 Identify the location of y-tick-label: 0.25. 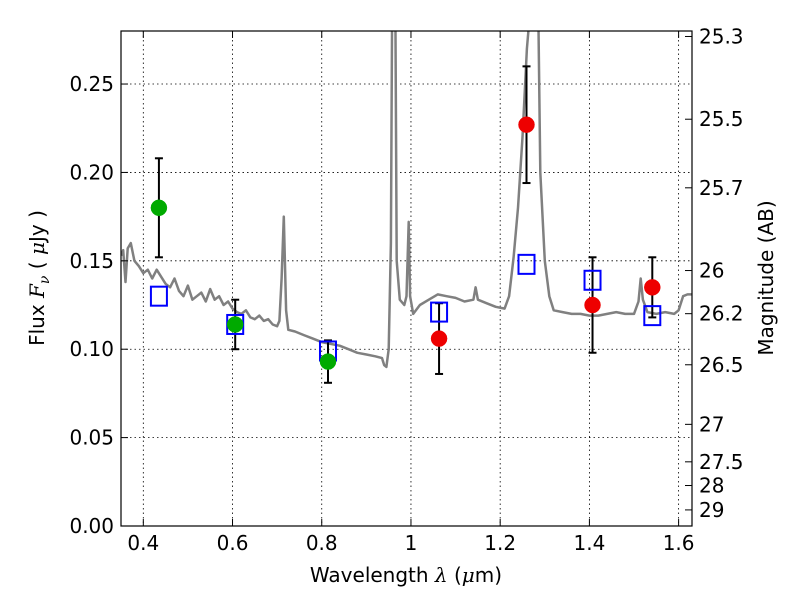
(91, 84).